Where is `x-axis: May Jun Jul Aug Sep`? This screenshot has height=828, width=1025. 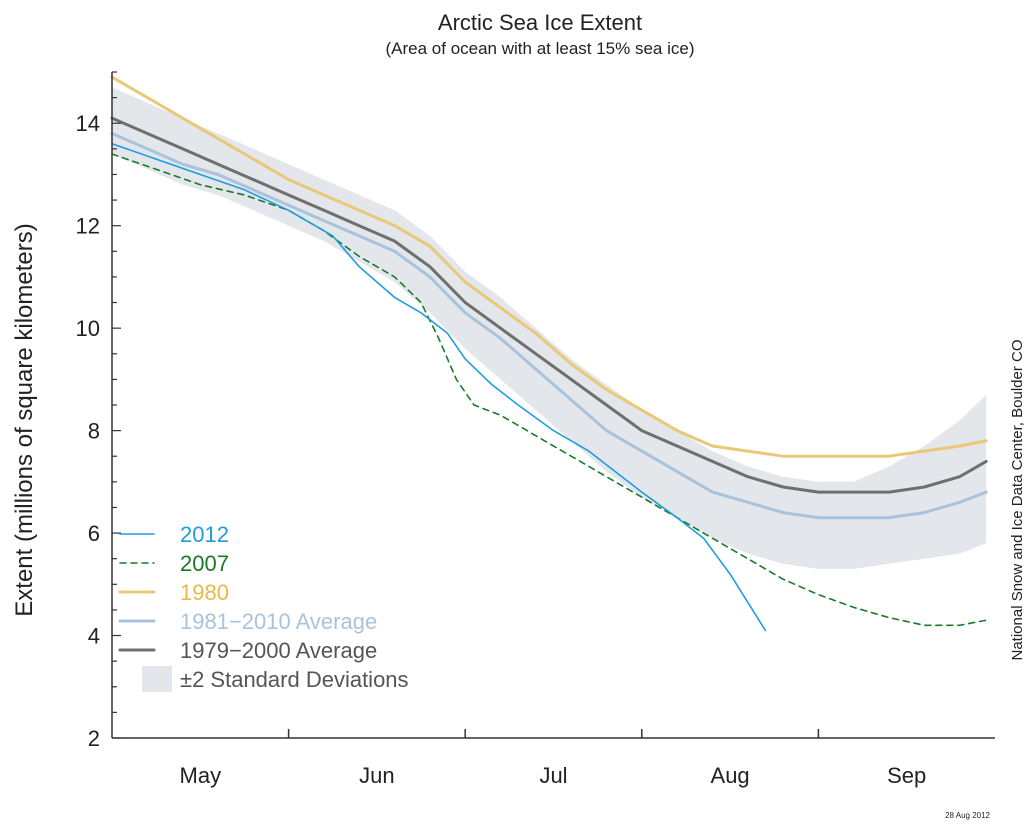 x-axis: May Jun Jul Aug Sep is located at coordinates (553, 758).